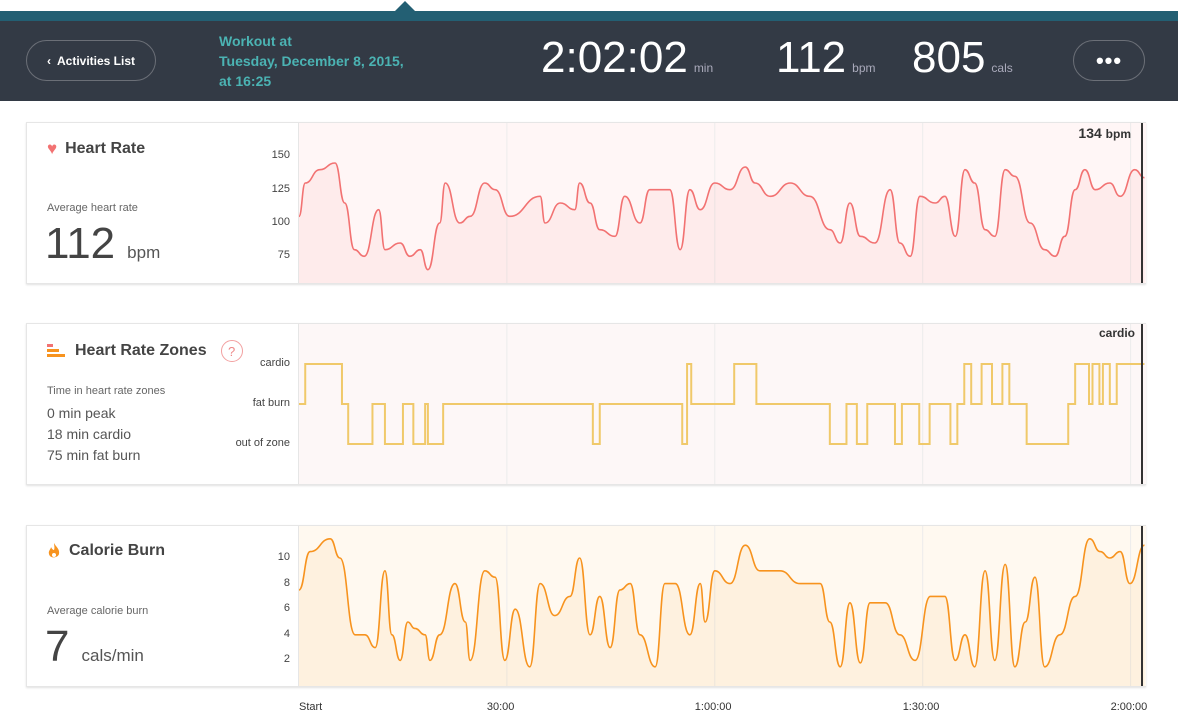  What do you see at coordinates (81, 413) in the screenshot?
I see `zone-peak: 0 min peak` at bounding box center [81, 413].